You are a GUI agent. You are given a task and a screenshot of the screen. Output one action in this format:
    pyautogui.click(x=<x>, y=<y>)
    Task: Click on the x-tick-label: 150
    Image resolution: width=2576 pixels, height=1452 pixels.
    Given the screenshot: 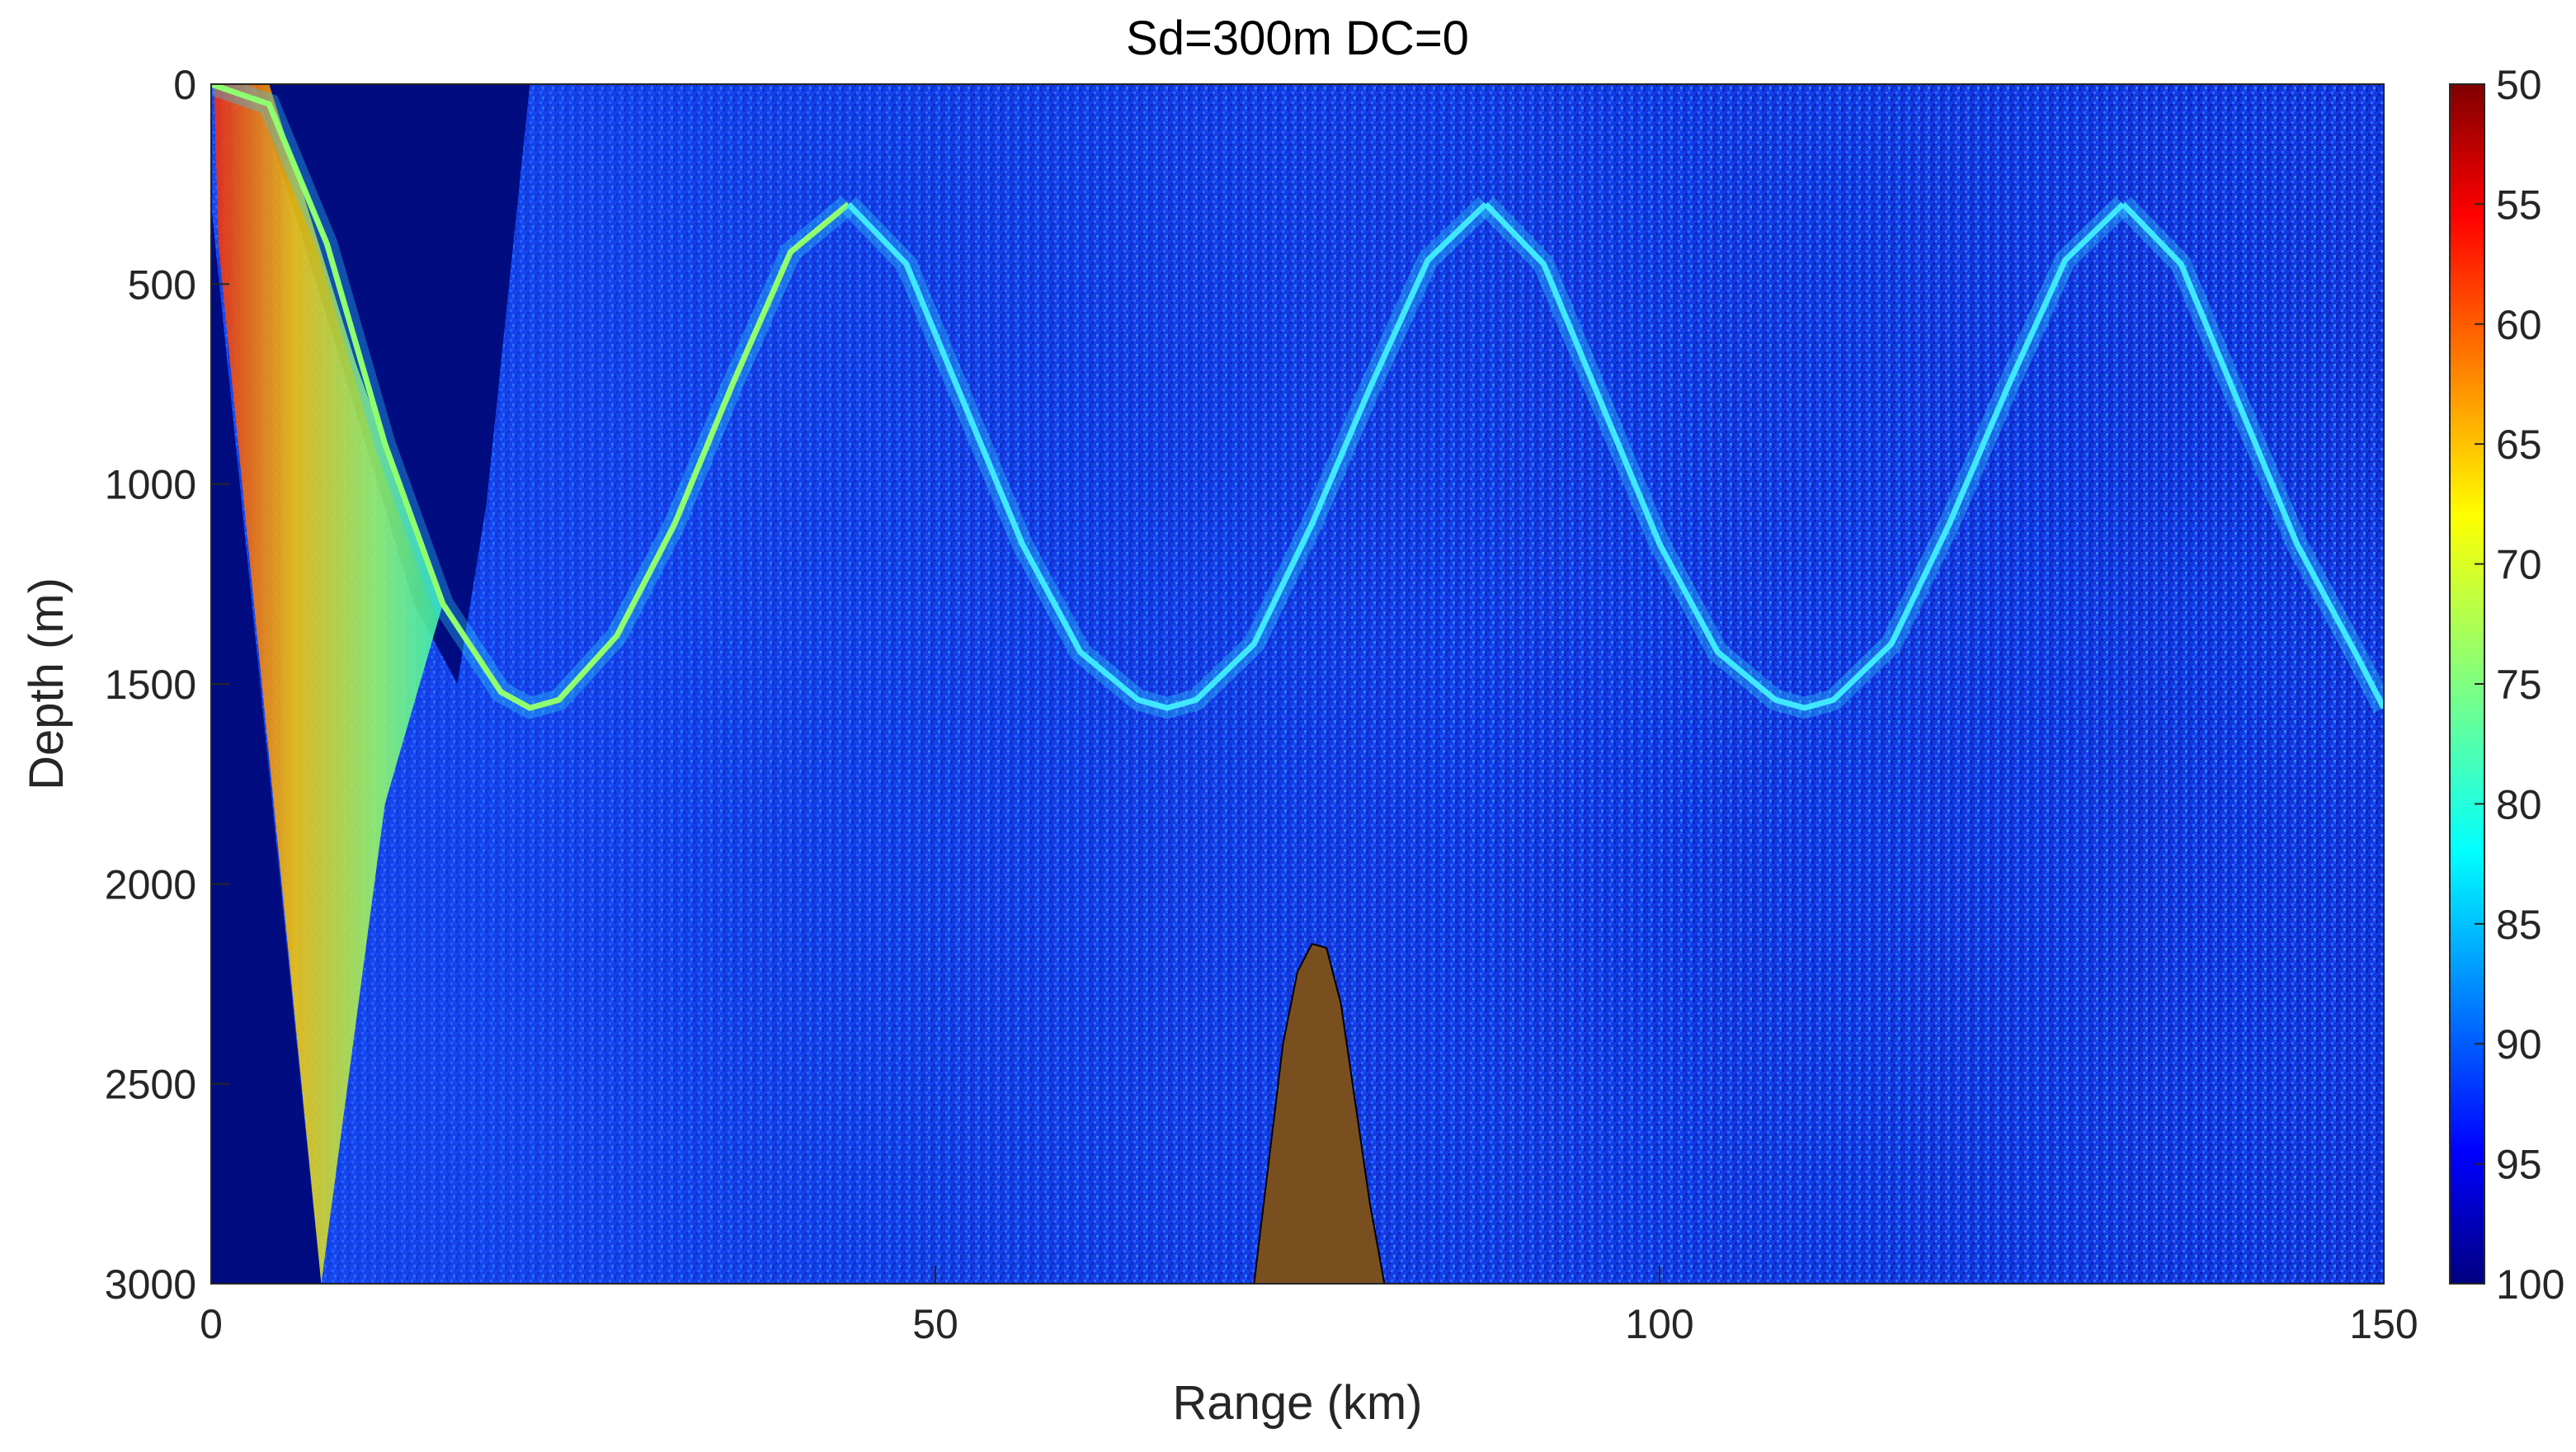 What is the action you would take?
    pyautogui.click(x=2383, y=1324)
    